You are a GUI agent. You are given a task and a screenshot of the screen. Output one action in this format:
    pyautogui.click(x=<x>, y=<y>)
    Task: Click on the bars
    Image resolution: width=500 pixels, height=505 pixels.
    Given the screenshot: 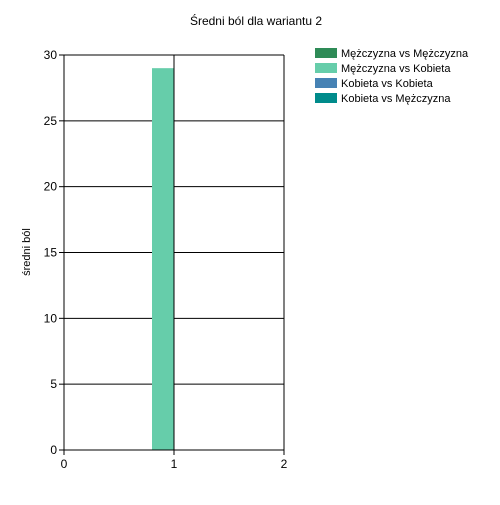 What is the action you would take?
    pyautogui.click(x=163, y=253)
    